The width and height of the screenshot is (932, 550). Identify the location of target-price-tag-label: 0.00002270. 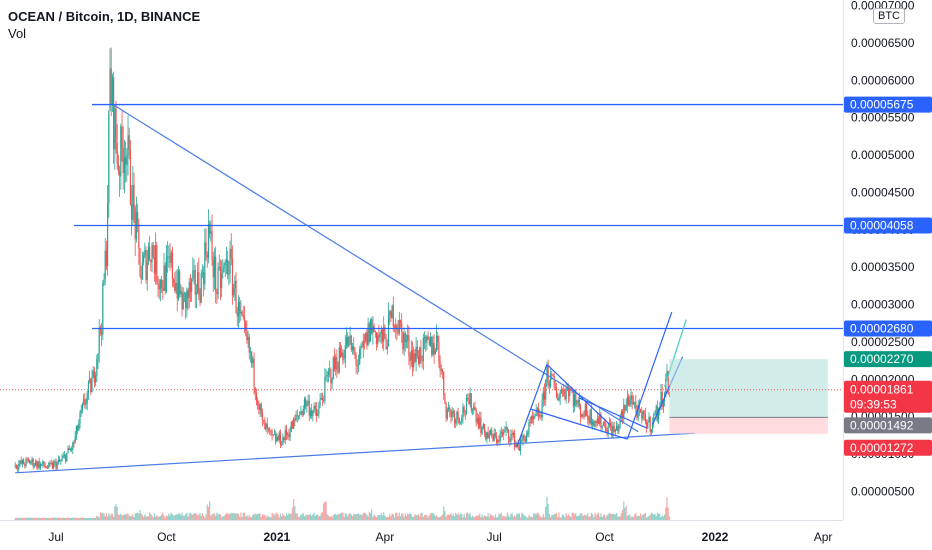
(882, 359).